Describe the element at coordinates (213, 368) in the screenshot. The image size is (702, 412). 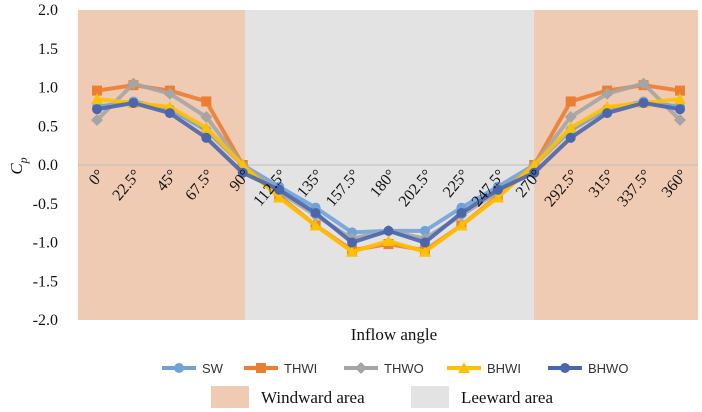
I see `legend-label-sw: SW` at that location.